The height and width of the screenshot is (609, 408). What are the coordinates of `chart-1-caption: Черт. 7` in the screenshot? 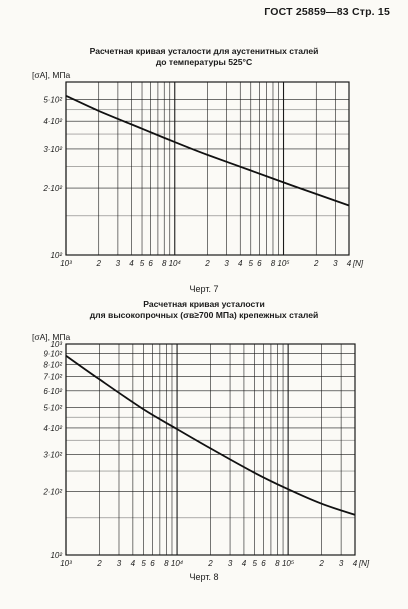 It's located at (204, 289).